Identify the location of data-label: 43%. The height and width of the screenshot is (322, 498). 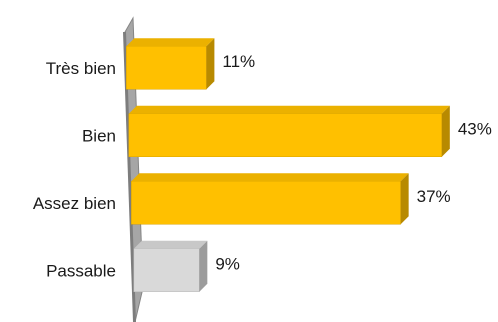
(475, 128).